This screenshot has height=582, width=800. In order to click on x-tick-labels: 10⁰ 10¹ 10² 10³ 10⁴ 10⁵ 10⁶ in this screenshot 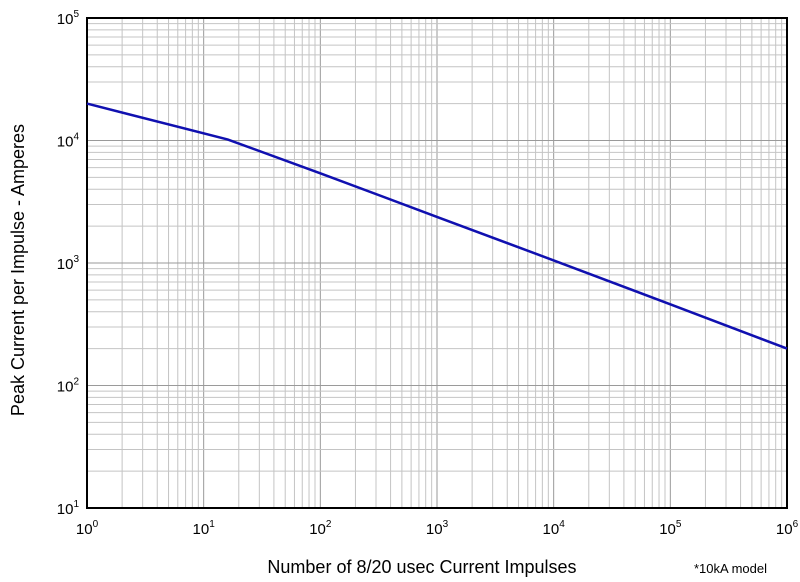, I will do `click(437, 528)`.